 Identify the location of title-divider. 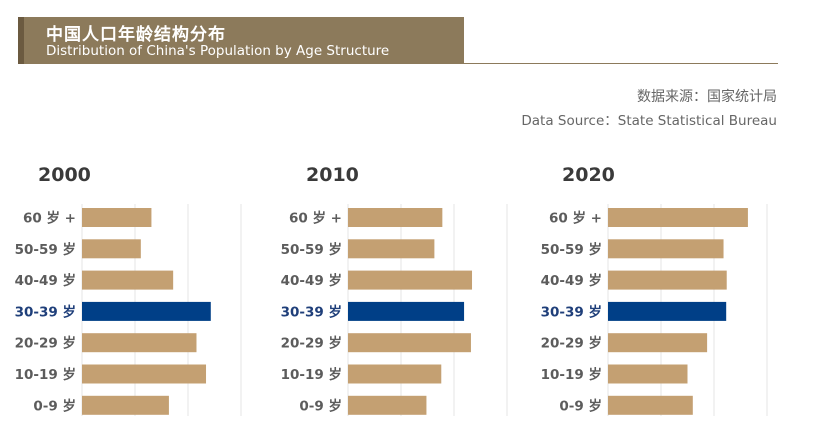
(621, 63).